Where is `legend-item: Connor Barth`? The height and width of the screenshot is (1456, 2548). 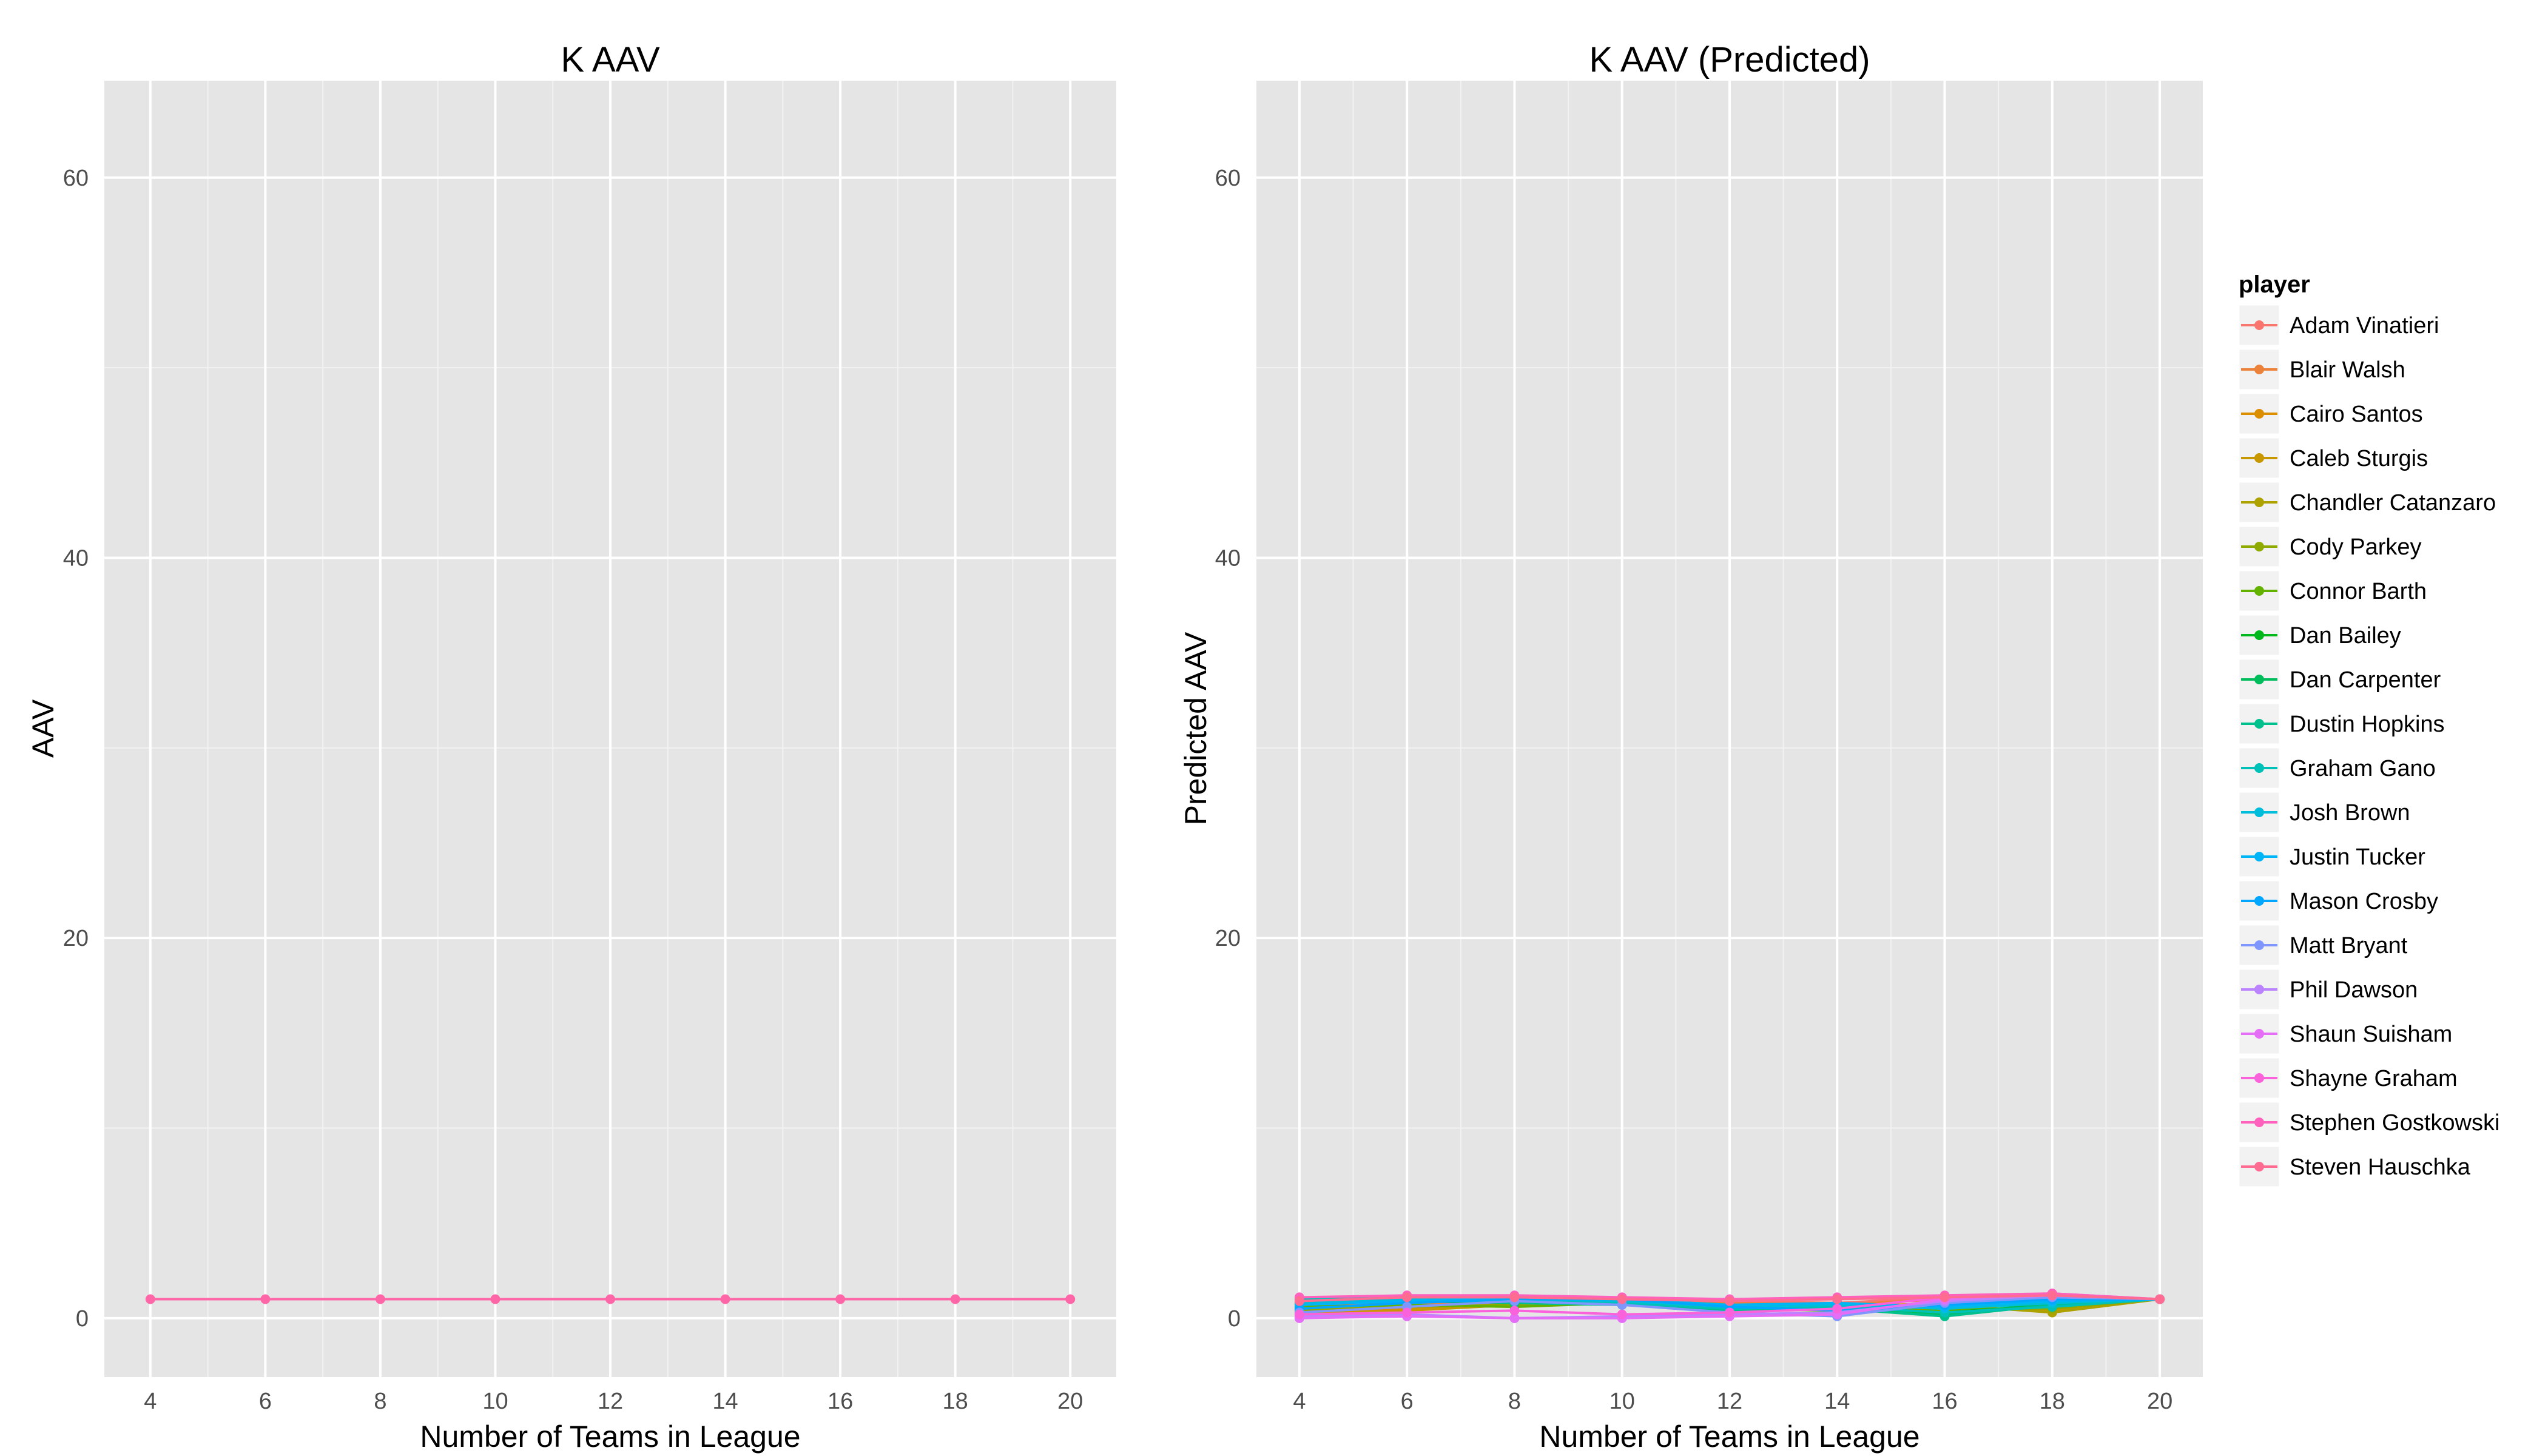
legend-item: Connor Barth is located at coordinates (2332, 591).